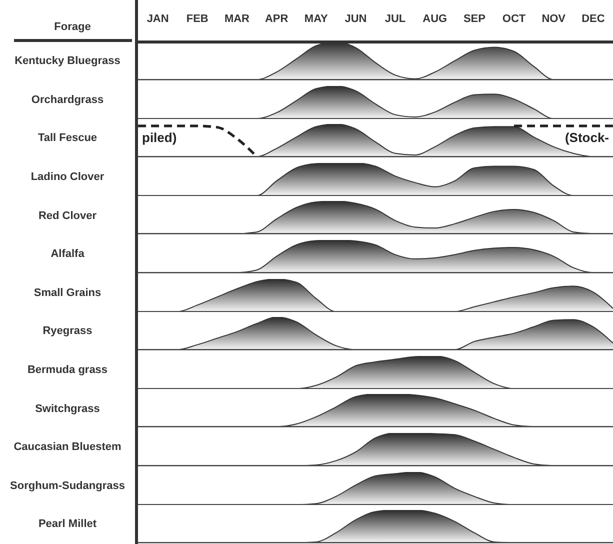  Describe the element at coordinates (395, 19) in the screenshot. I see `x-tick-label: JUL` at that location.